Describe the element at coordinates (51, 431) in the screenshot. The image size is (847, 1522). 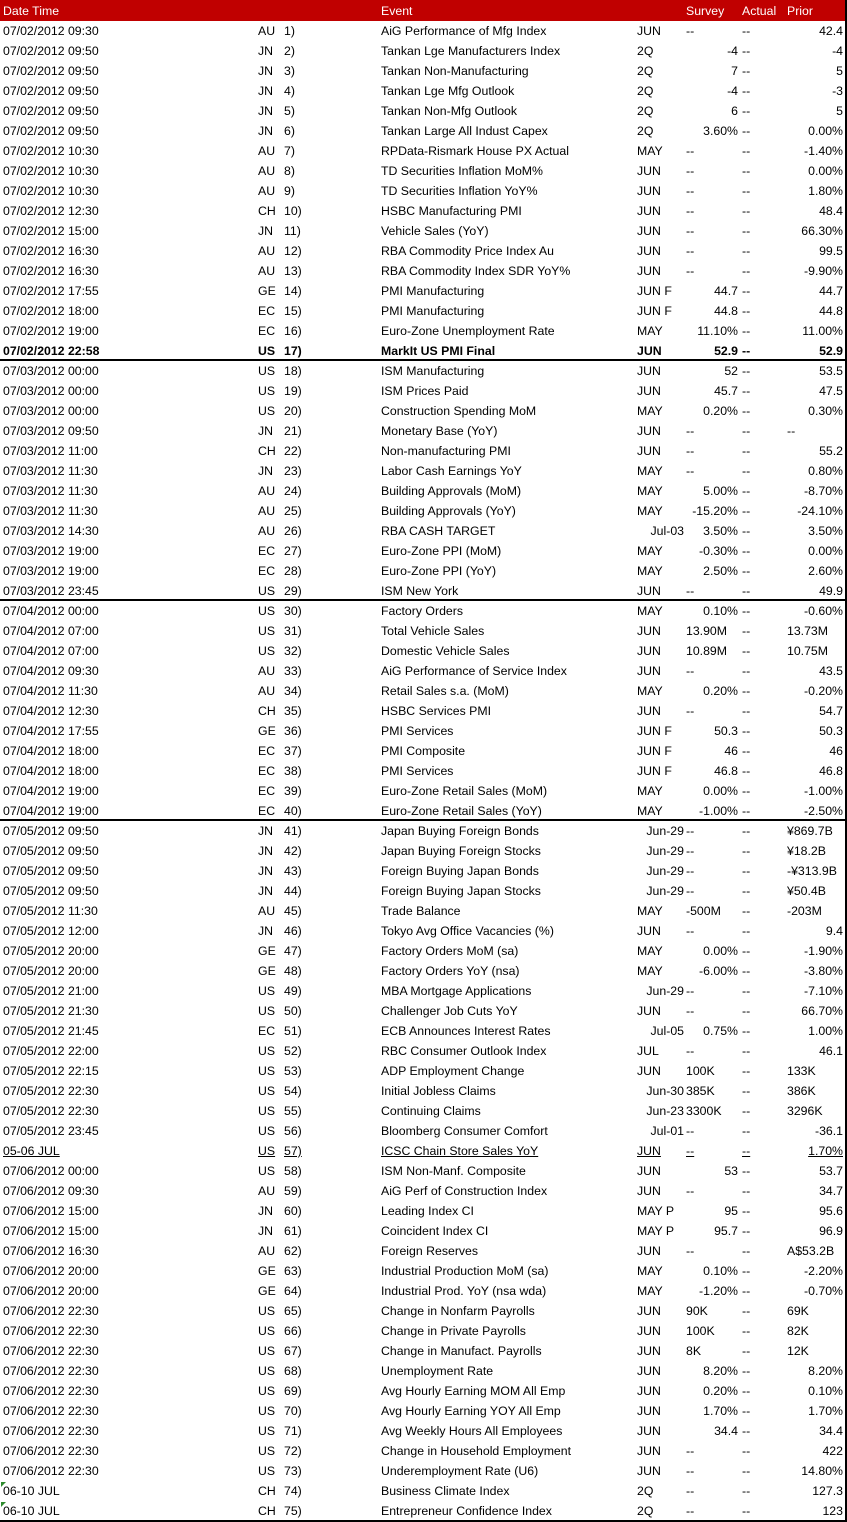
I see `cell-datetime: 07/03/2012 09:50` at that location.